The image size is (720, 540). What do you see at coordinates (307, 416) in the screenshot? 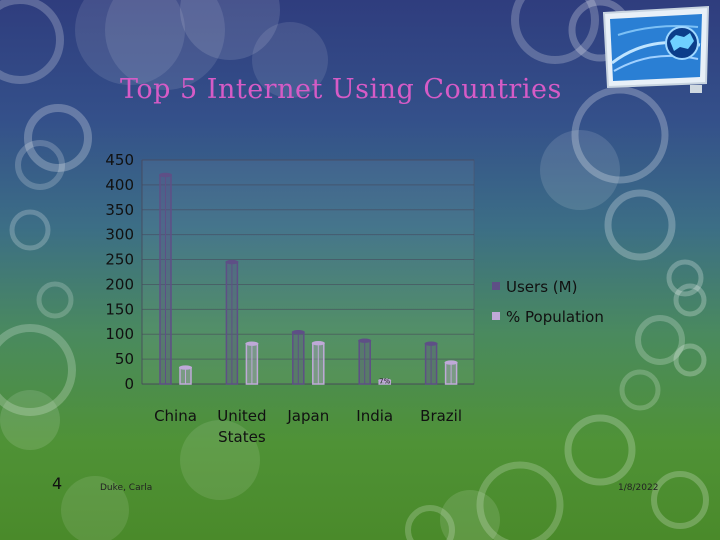
I see `x-tick-label: Japan` at bounding box center [307, 416].